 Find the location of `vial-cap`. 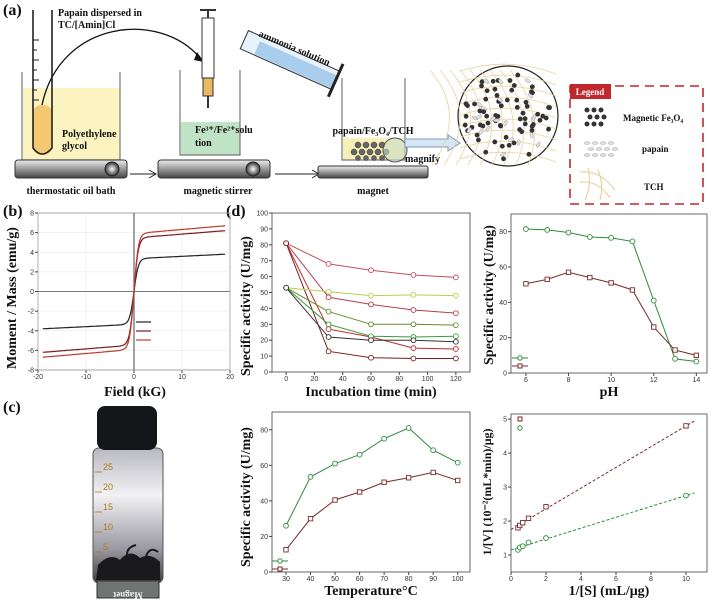

vial-cap is located at coordinates (127, 428).